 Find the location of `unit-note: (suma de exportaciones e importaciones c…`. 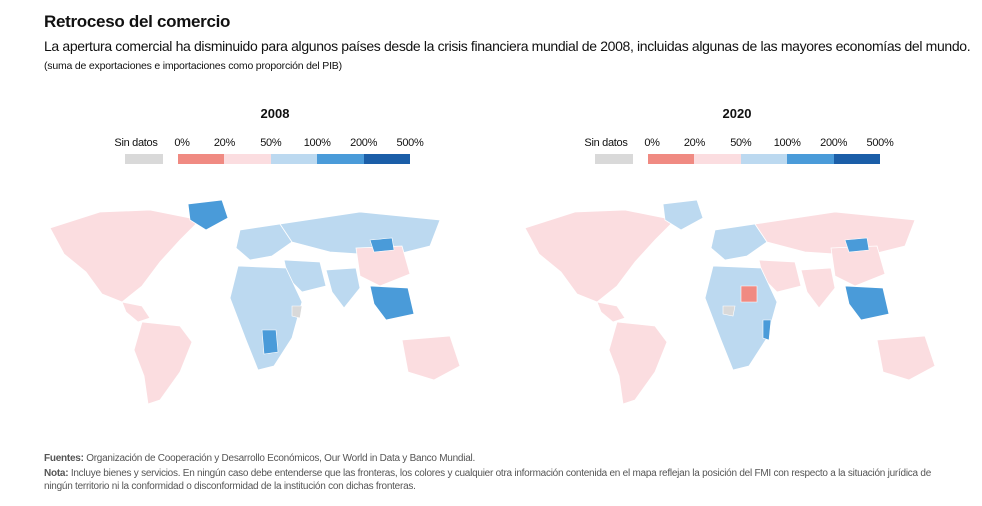

unit-note: (suma de exportaciones e importaciones c… is located at coordinates (193, 66).